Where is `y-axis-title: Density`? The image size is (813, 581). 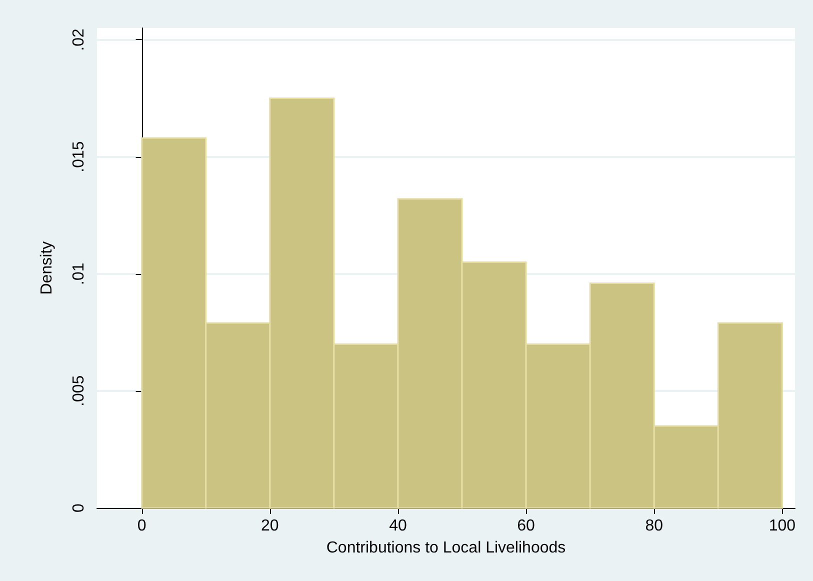
y-axis-title: Density is located at coordinates (47, 268).